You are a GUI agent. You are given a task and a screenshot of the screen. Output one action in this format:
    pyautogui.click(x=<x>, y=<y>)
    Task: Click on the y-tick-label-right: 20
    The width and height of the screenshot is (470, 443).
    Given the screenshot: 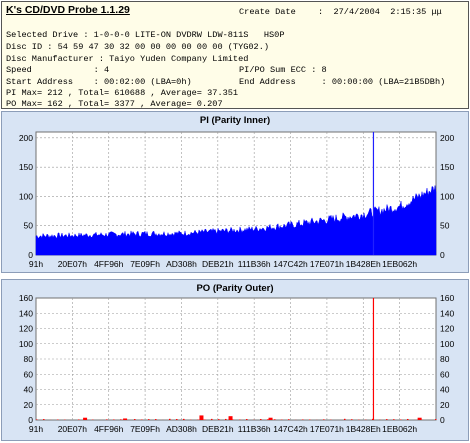 What is the action you would take?
    pyautogui.click(x=445, y=405)
    